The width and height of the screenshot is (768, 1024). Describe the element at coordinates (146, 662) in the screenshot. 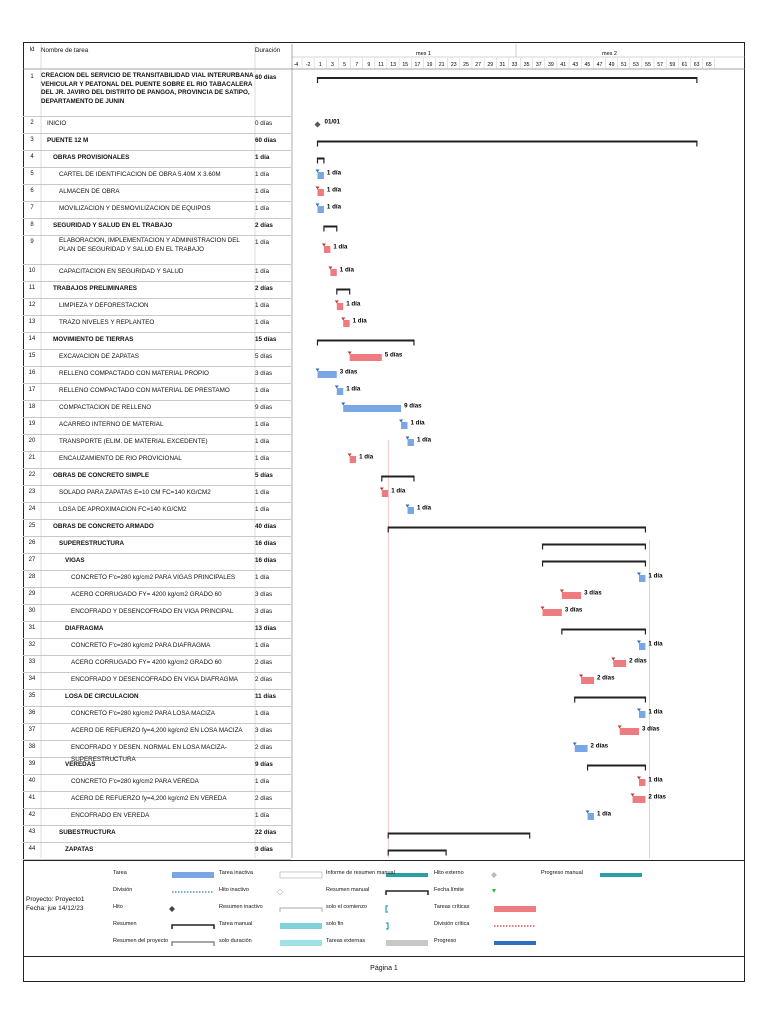

I see `task-name: ACERO CORRUGADO FY= 4200 kg/cm2 GRADO 60` at that location.